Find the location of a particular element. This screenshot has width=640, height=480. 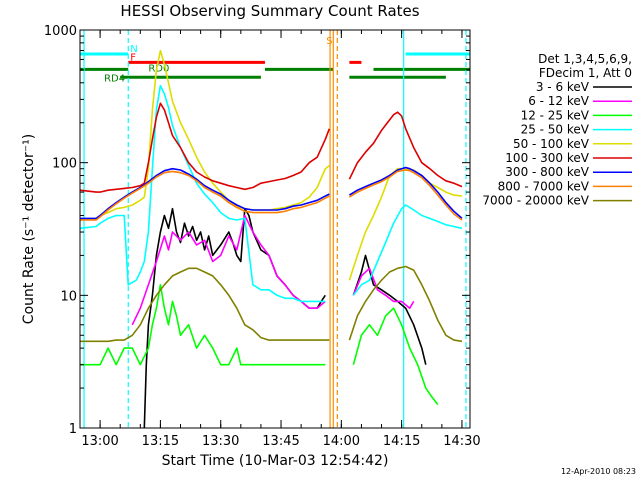

legend-entry-label: 50 - 100 keV is located at coordinates (551, 144).